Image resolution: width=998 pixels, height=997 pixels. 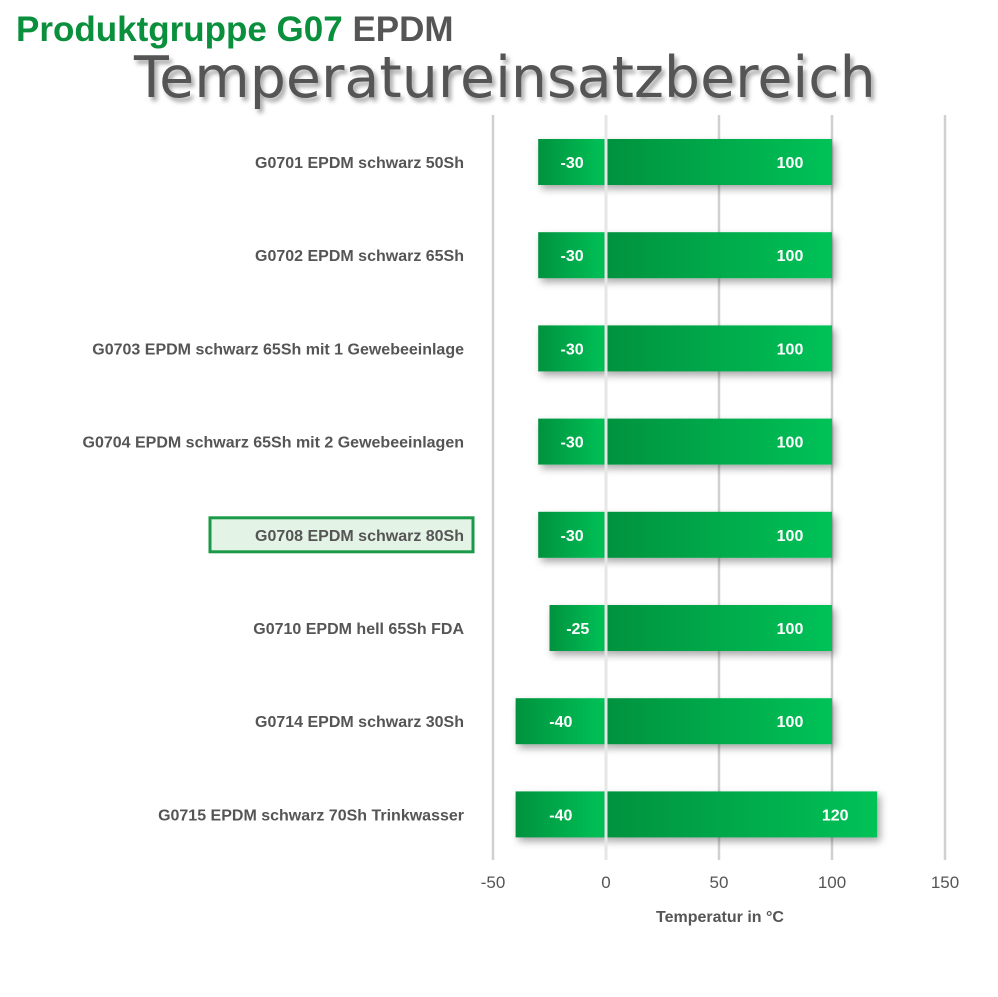 What do you see at coordinates (358, 629) in the screenshot?
I see `category-label: G0710 EPDM hell 65Sh FDA` at bounding box center [358, 629].